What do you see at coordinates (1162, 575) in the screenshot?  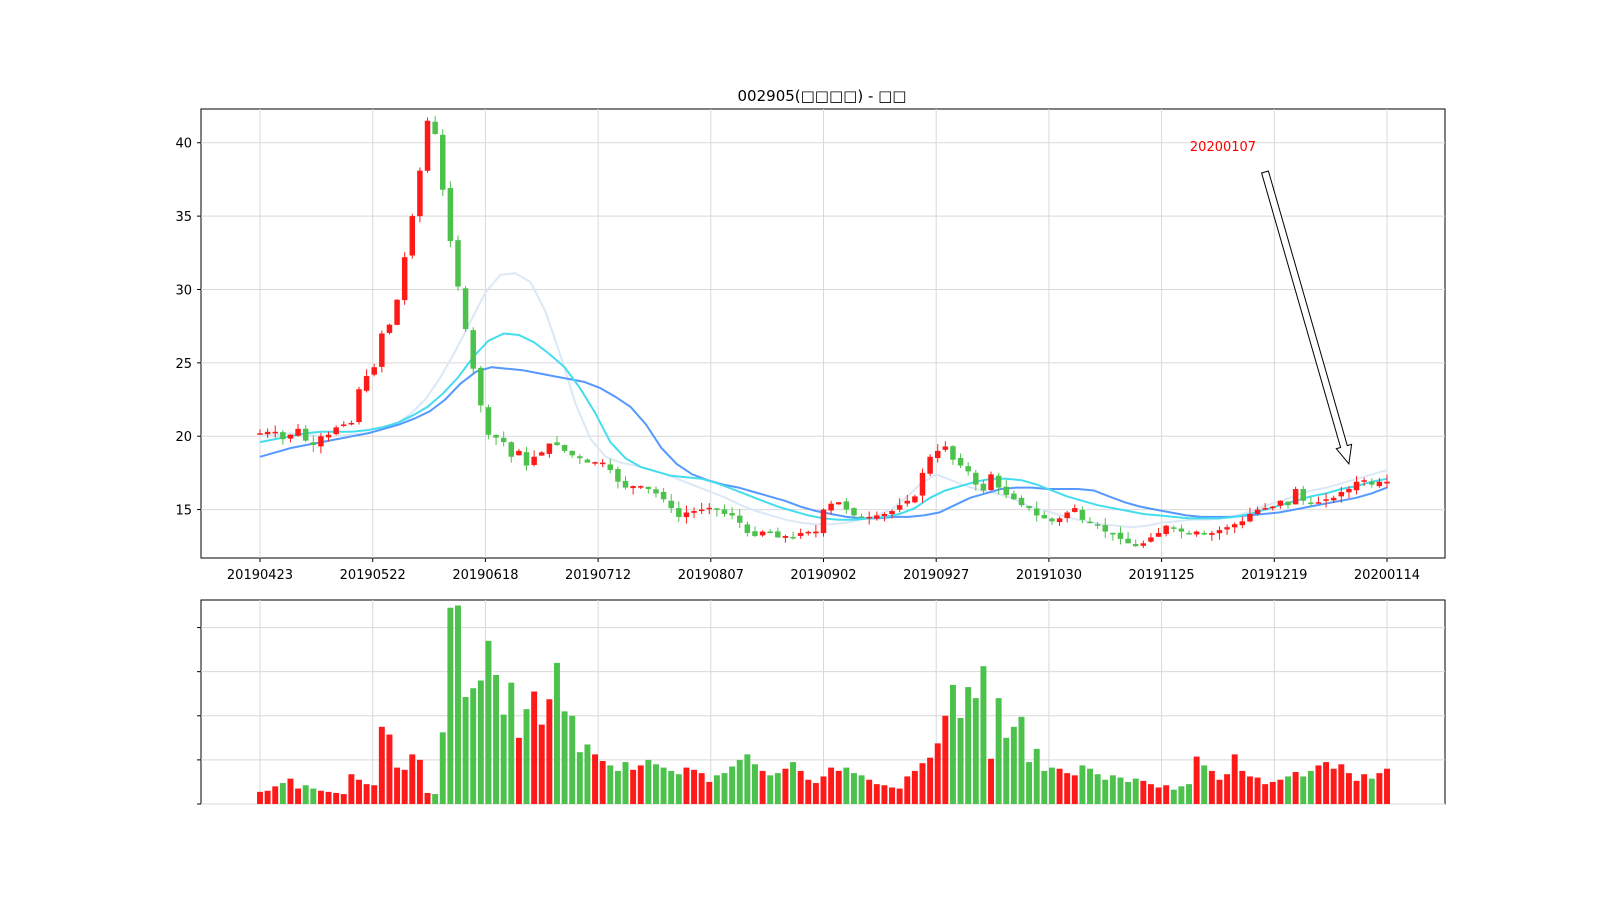 I see `x-tick-label: 20191125` at bounding box center [1162, 575].